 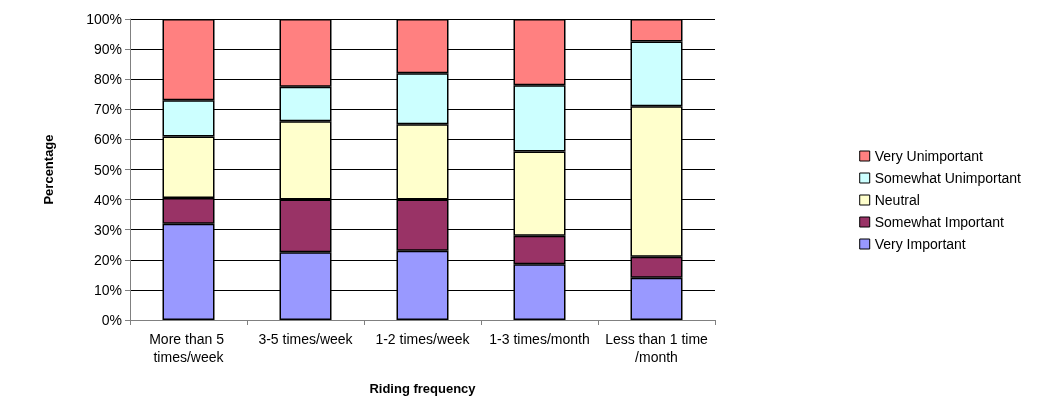 I want to click on y-tick-label: 70%, so click(x=107, y=109).